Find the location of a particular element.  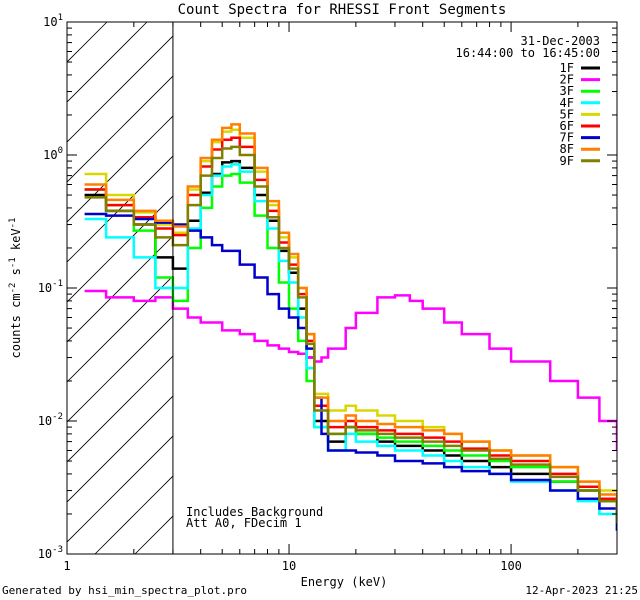

legend-label-5F: 5F is located at coordinates (567, 114).